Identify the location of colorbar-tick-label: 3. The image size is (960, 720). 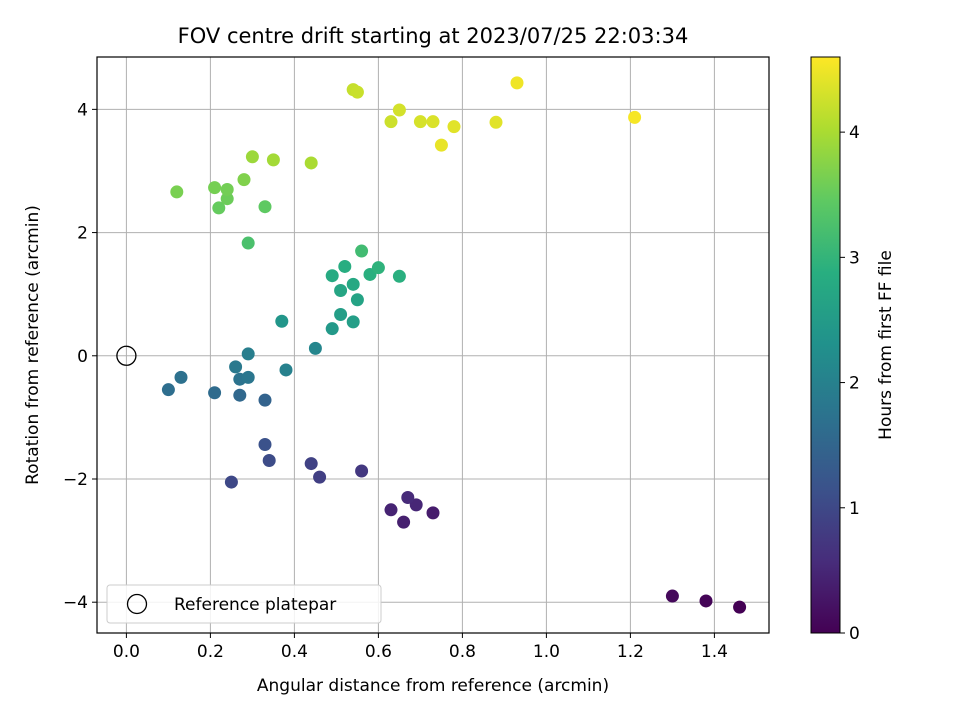
(854, 258).